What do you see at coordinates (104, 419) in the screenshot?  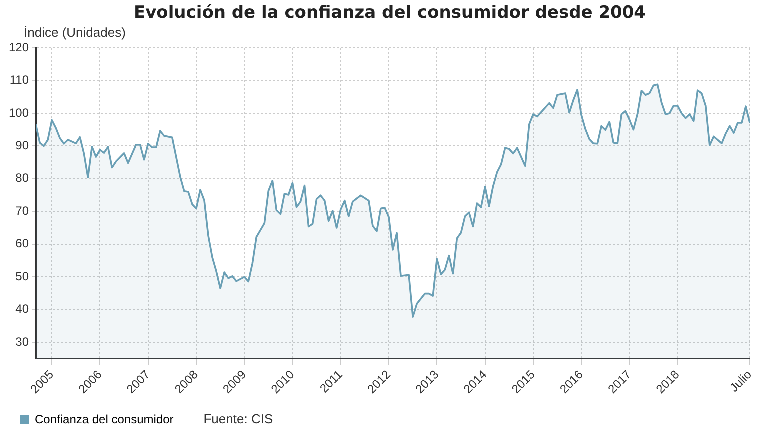 I see `legend-label: Confianza del consumidor` at bounding box center [104, 419].